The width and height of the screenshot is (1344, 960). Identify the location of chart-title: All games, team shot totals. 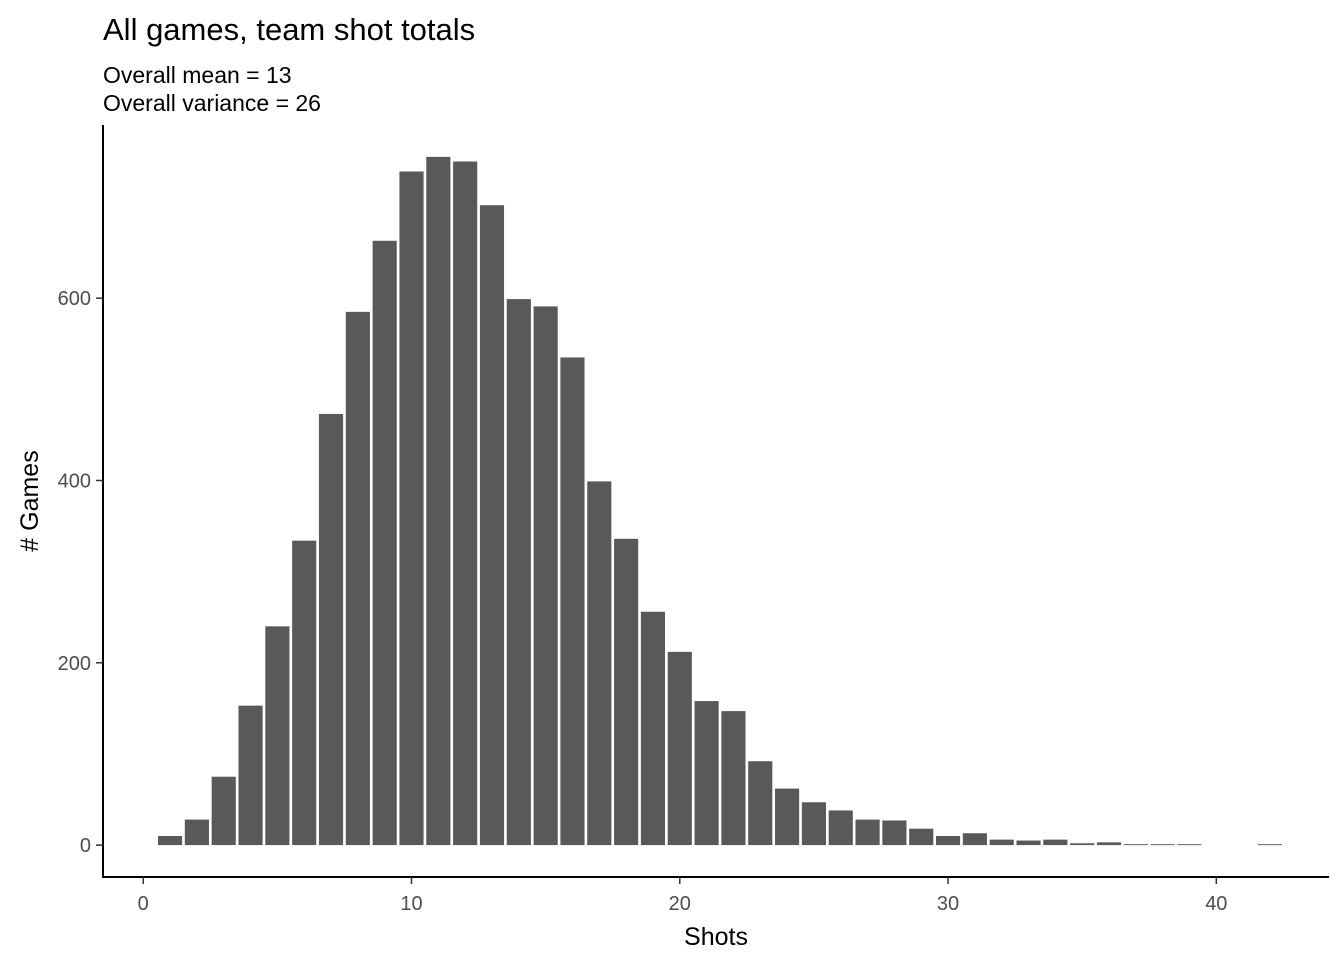
(289, 29).